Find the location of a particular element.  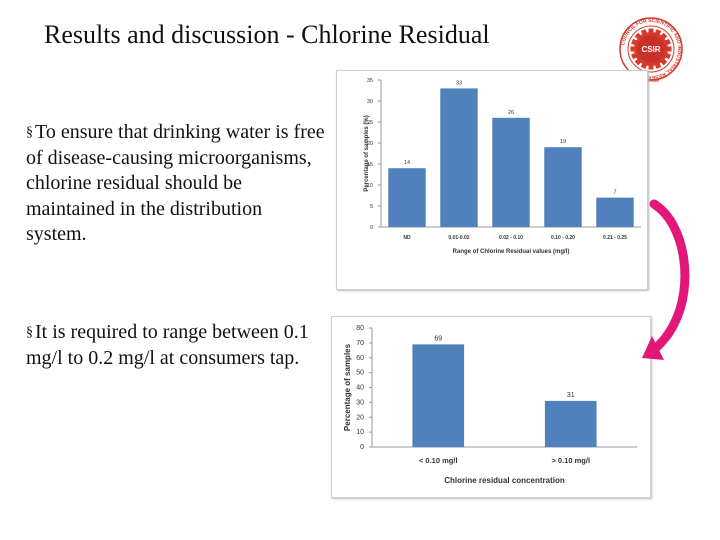

chart-1-y-tick-label: 0 is located at coordinates (371, 228).